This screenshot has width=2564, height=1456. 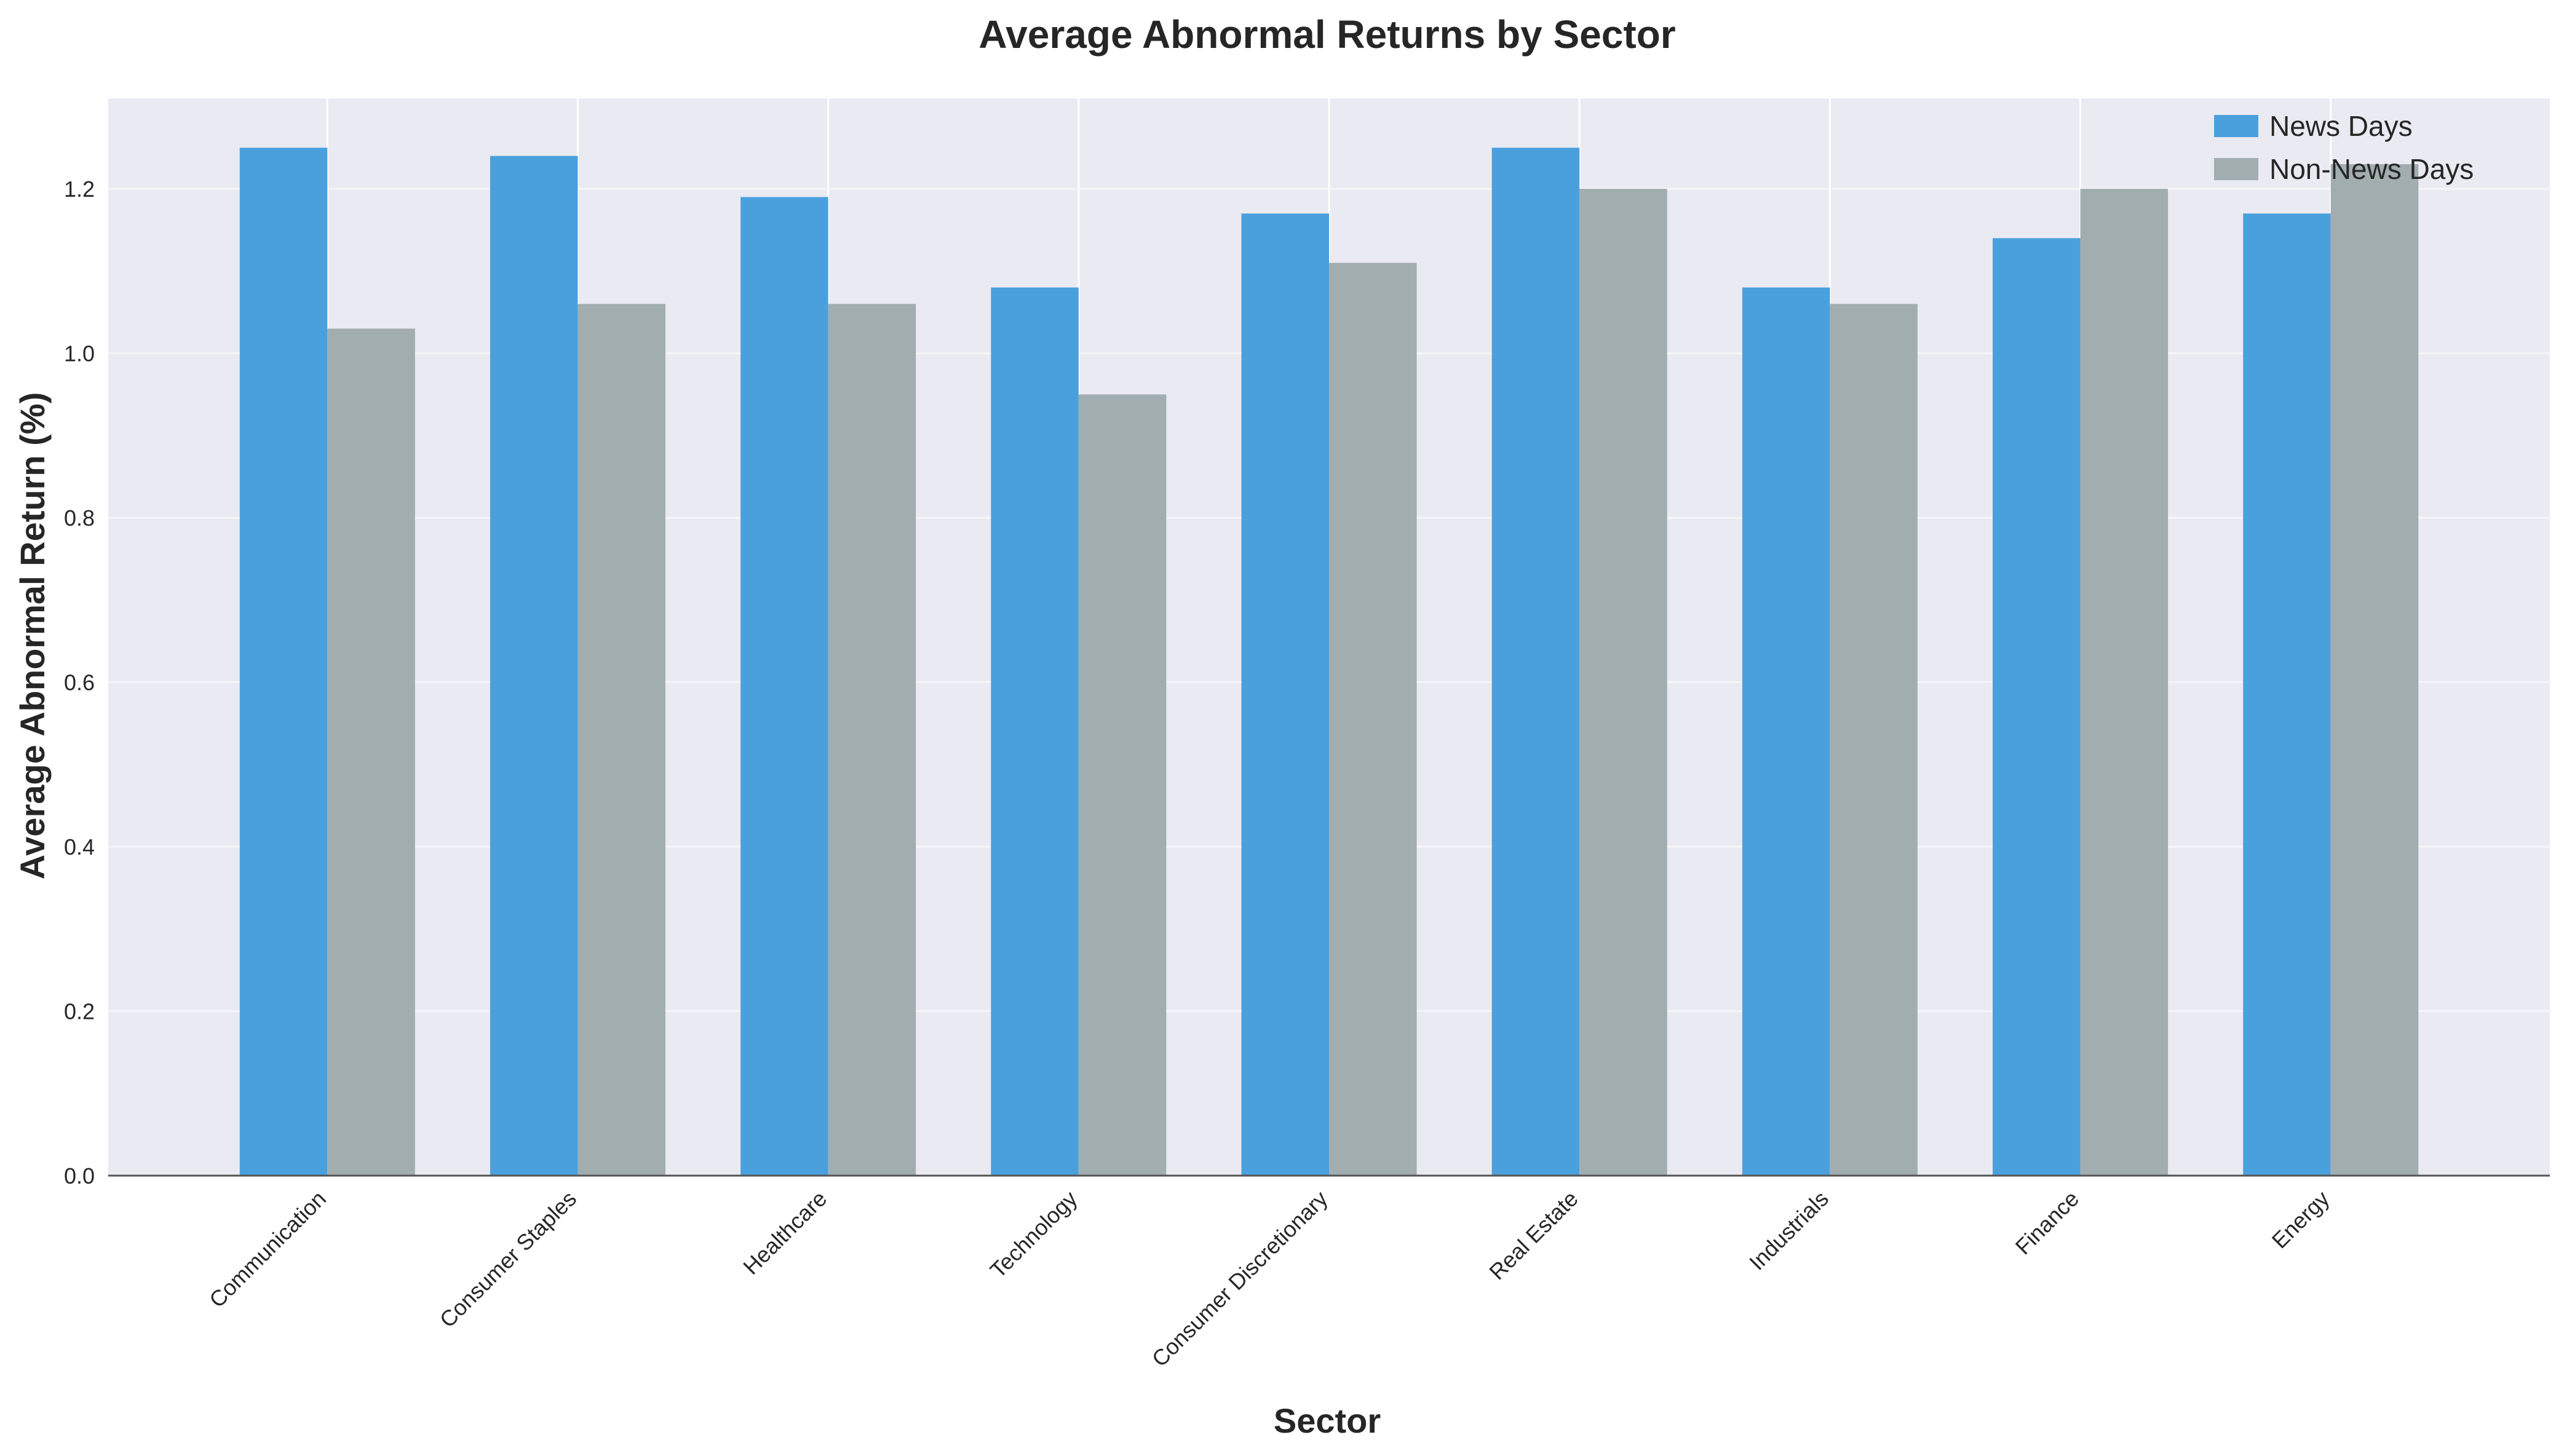 What do you see at coordinates (2301, 1220) in the screenshot?
I see `x-tick-label: Energy` at bounding box center [2301, 1220].